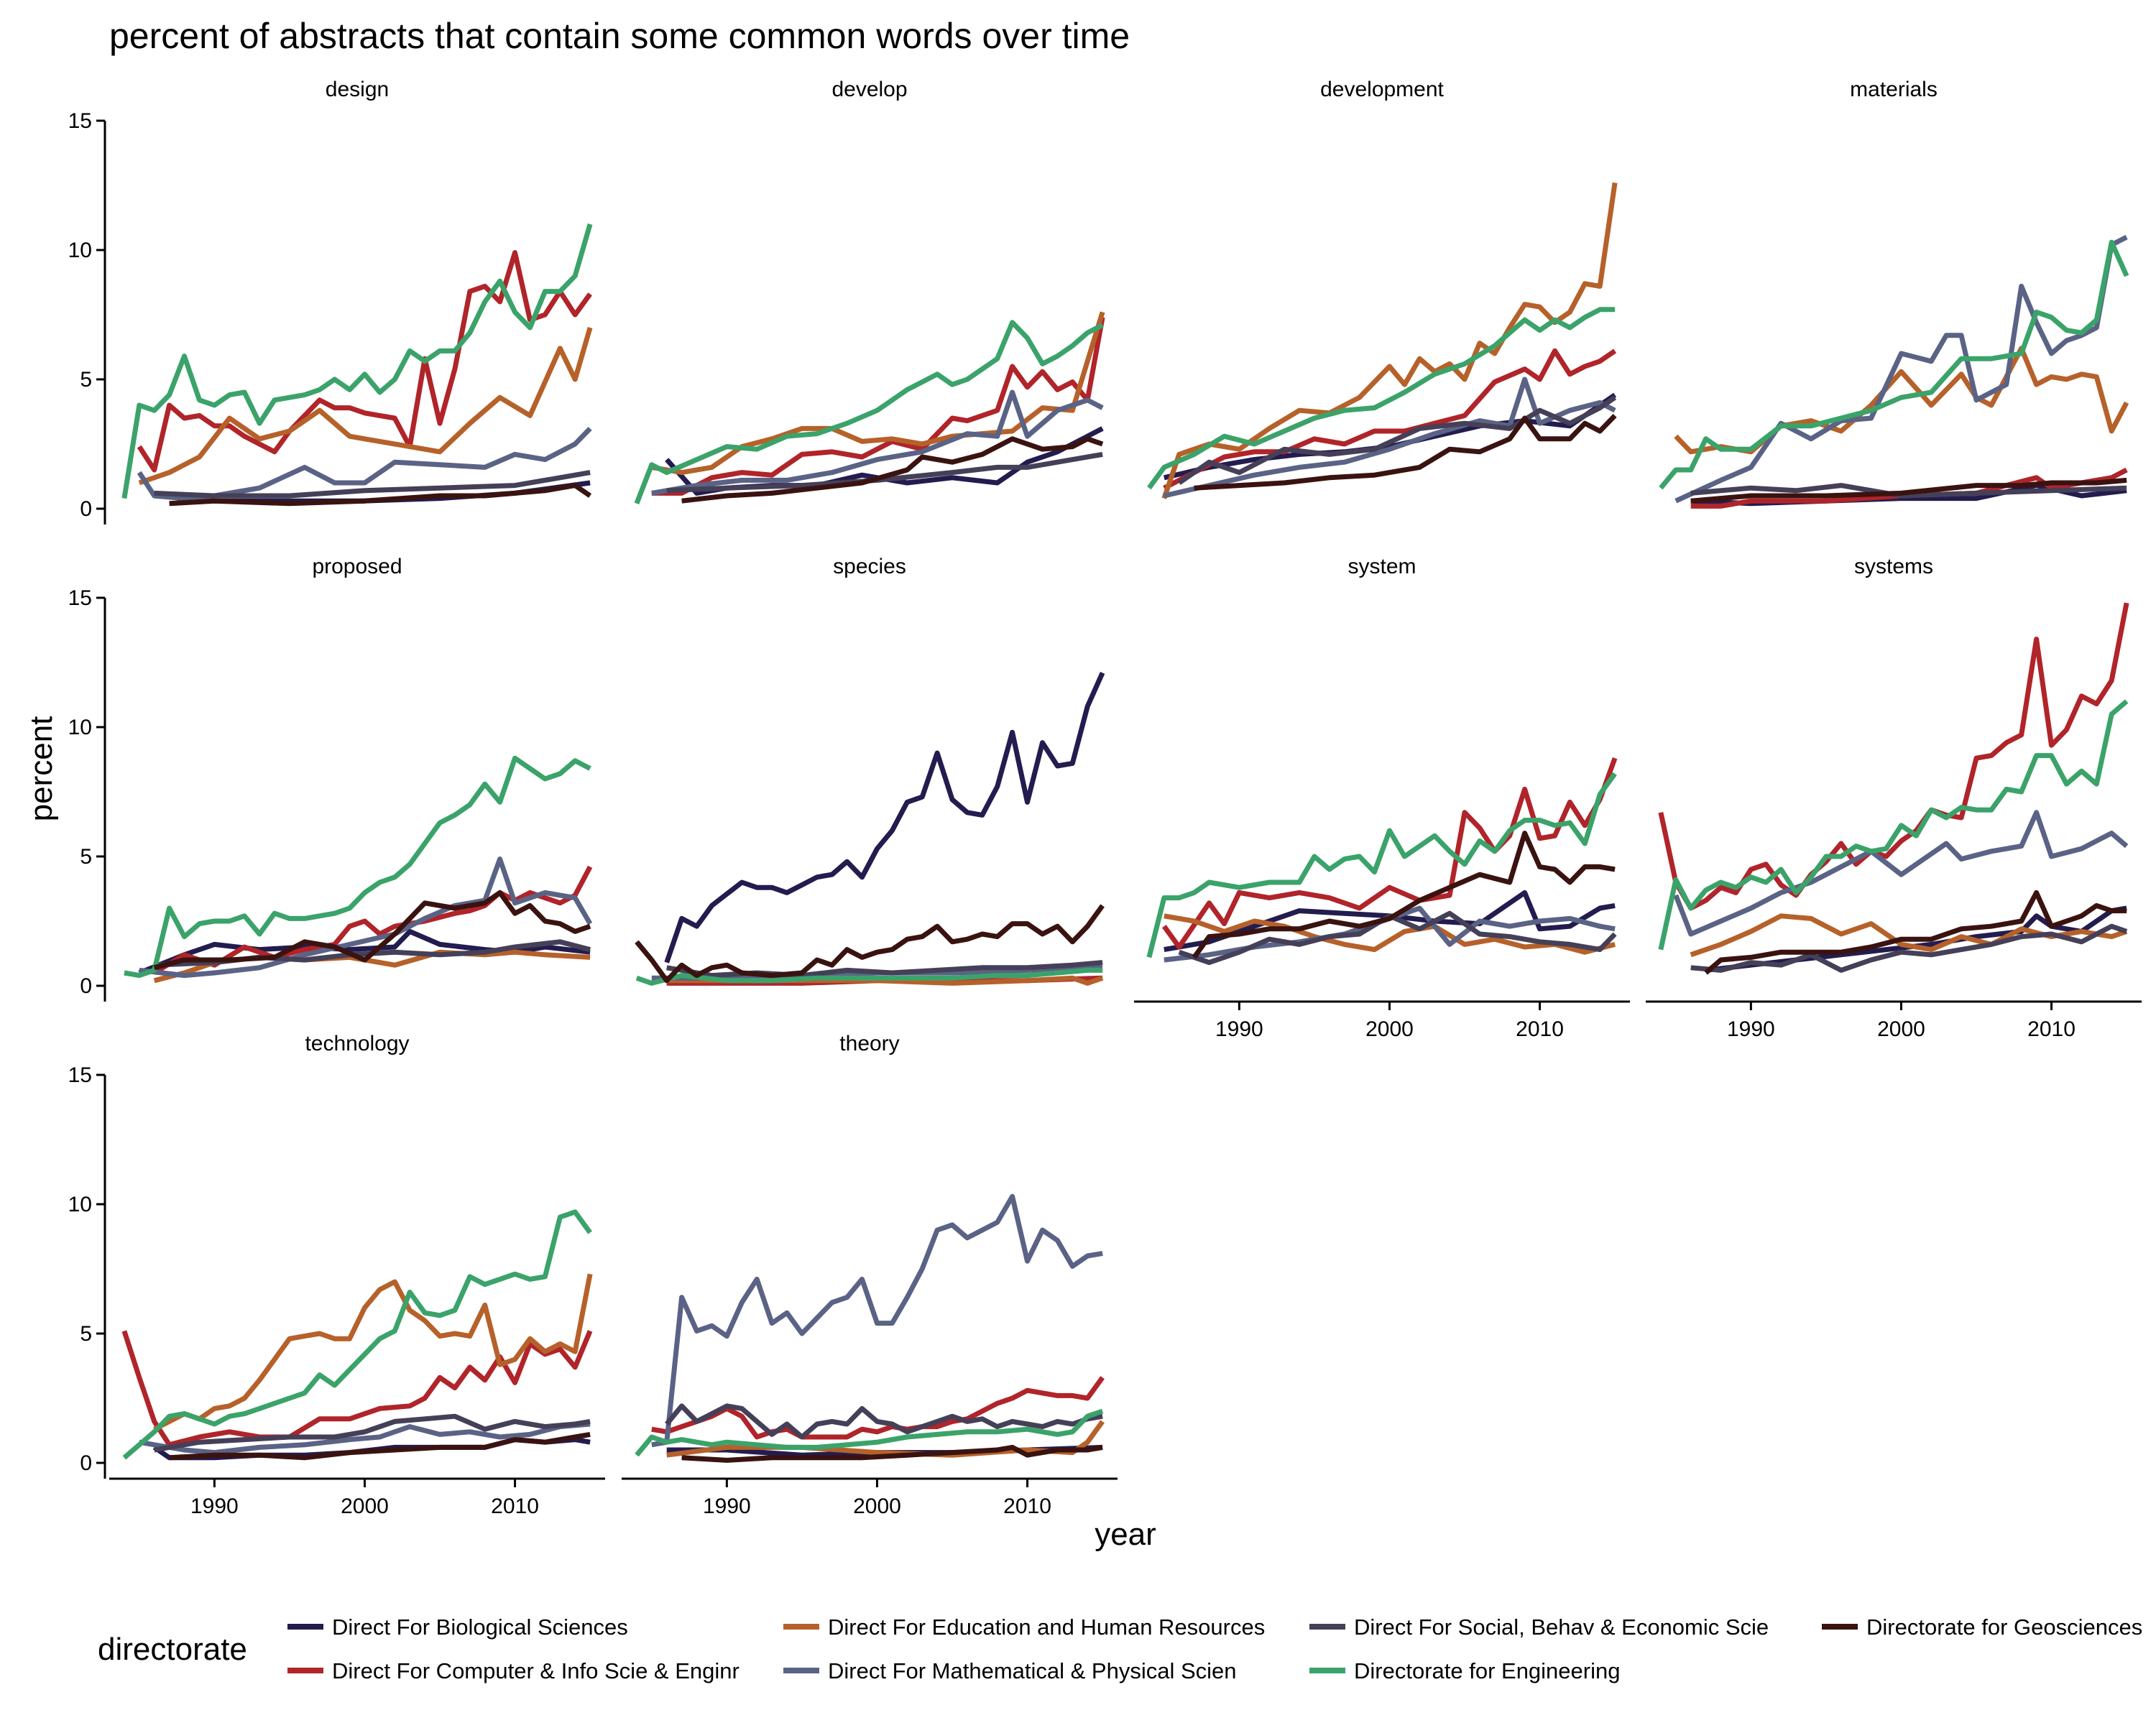 This screenshot has height=1728, width=2156. Describe the element at coordinates (870, 292) in the screenshot. I see `panel-develop: develop` at that location.